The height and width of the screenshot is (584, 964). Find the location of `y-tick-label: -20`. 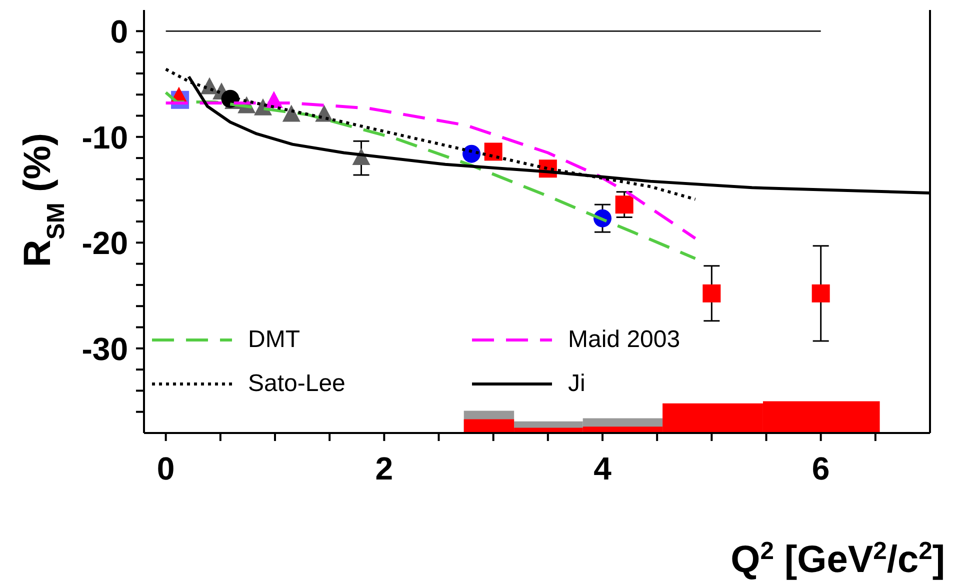

y-tick-label: -20 is located at coordinates (105, 243).